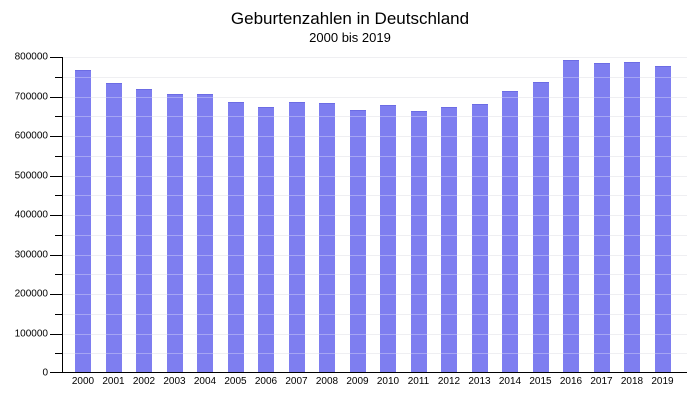  What do you see at coordinates (479, 381) in the screenshot?
I see `x-axis-tick-label: 2013` at bounding box center [479, 381].